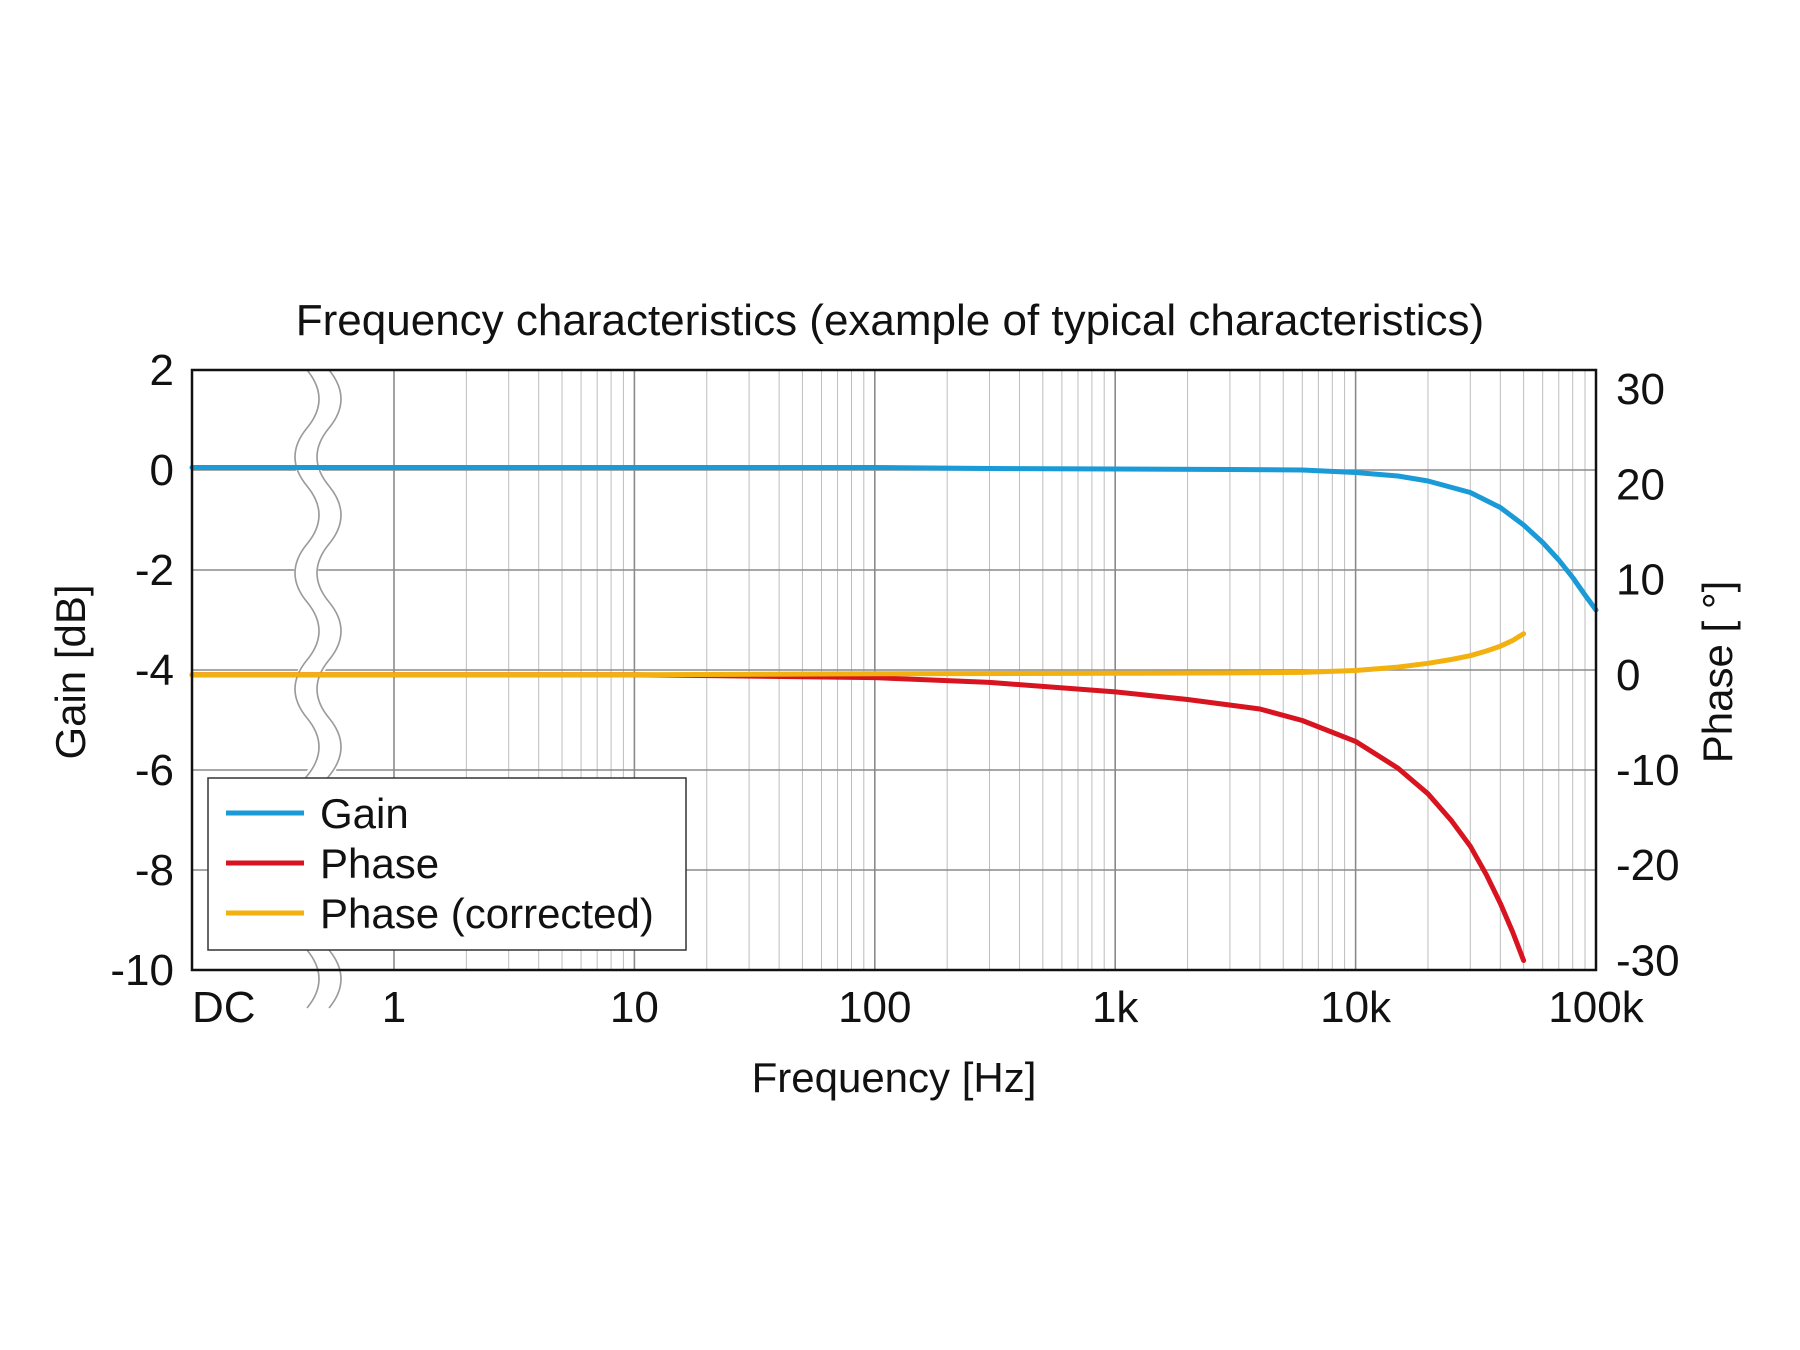 This screenshot has height=1350, width=1800. What do you see at coordinates (634, 1007) in the screenshot?
I see `x-tick-label: 10` at bounding box center [634, 1007].